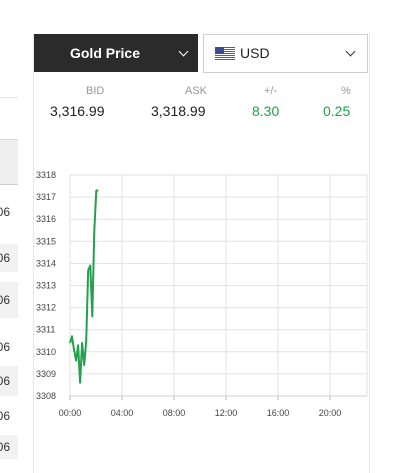 This screenshot has width=413, height=473. I want to click on x-tick-label: 08:00, so click(174, 413).